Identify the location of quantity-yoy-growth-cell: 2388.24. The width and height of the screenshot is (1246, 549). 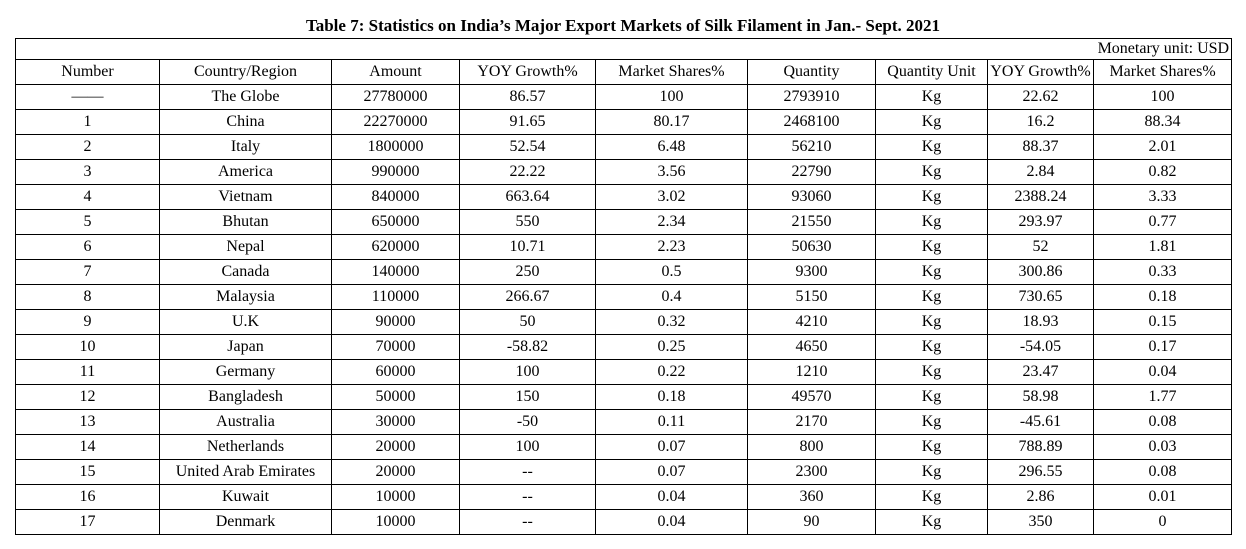
(1040, 197).